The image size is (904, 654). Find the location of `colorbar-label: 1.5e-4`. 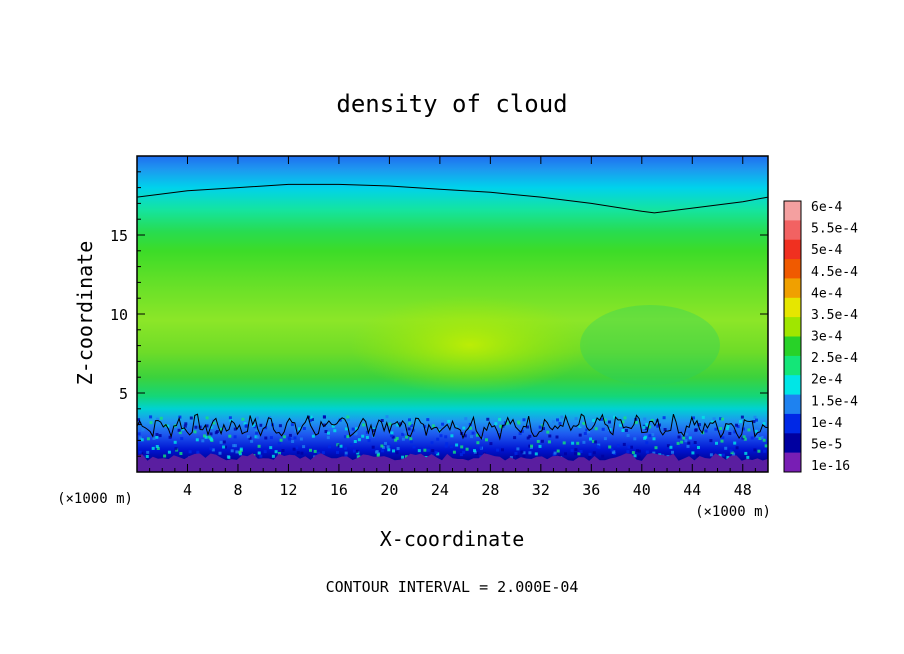

colorbar-label: 1.5e-4 is located at coordinates (834, 401).